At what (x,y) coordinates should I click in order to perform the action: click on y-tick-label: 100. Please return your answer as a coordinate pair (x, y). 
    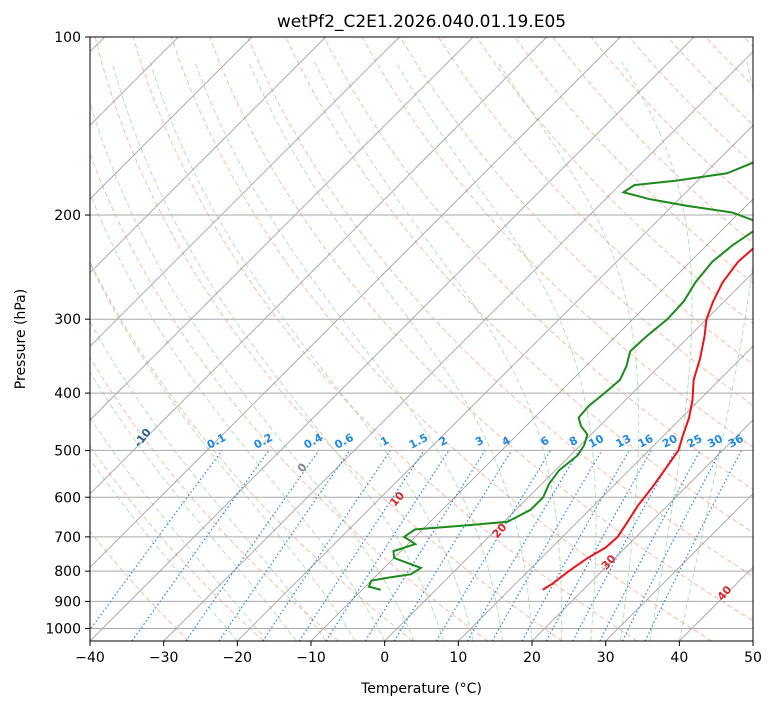
    Looking at the image, I should click on (67, 38).